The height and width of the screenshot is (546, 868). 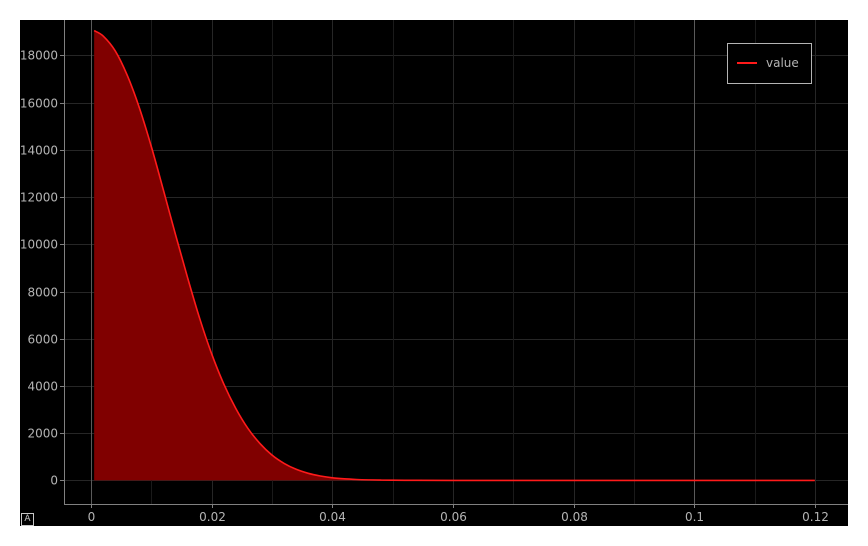 I want to click on x-tick-label: 0.08, so click(x=574, y=517).